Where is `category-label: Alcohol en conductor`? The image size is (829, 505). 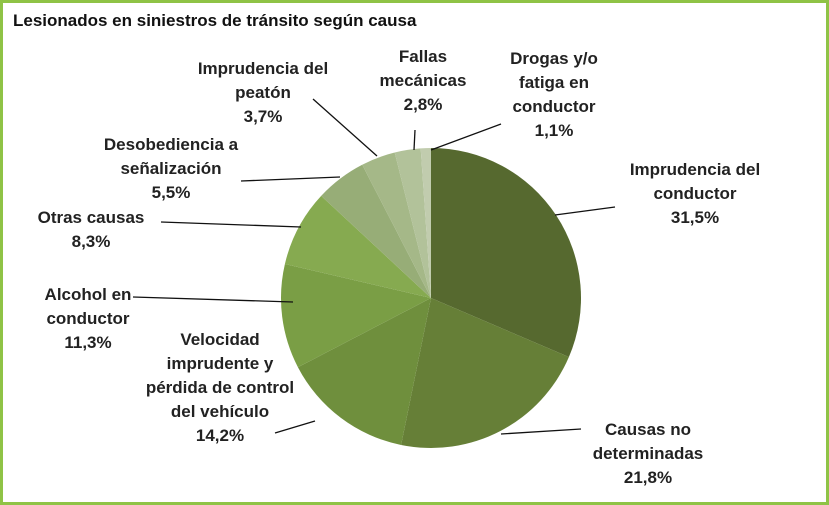 category-label: Alcohol en conductor is located at coordinates (88, 306).